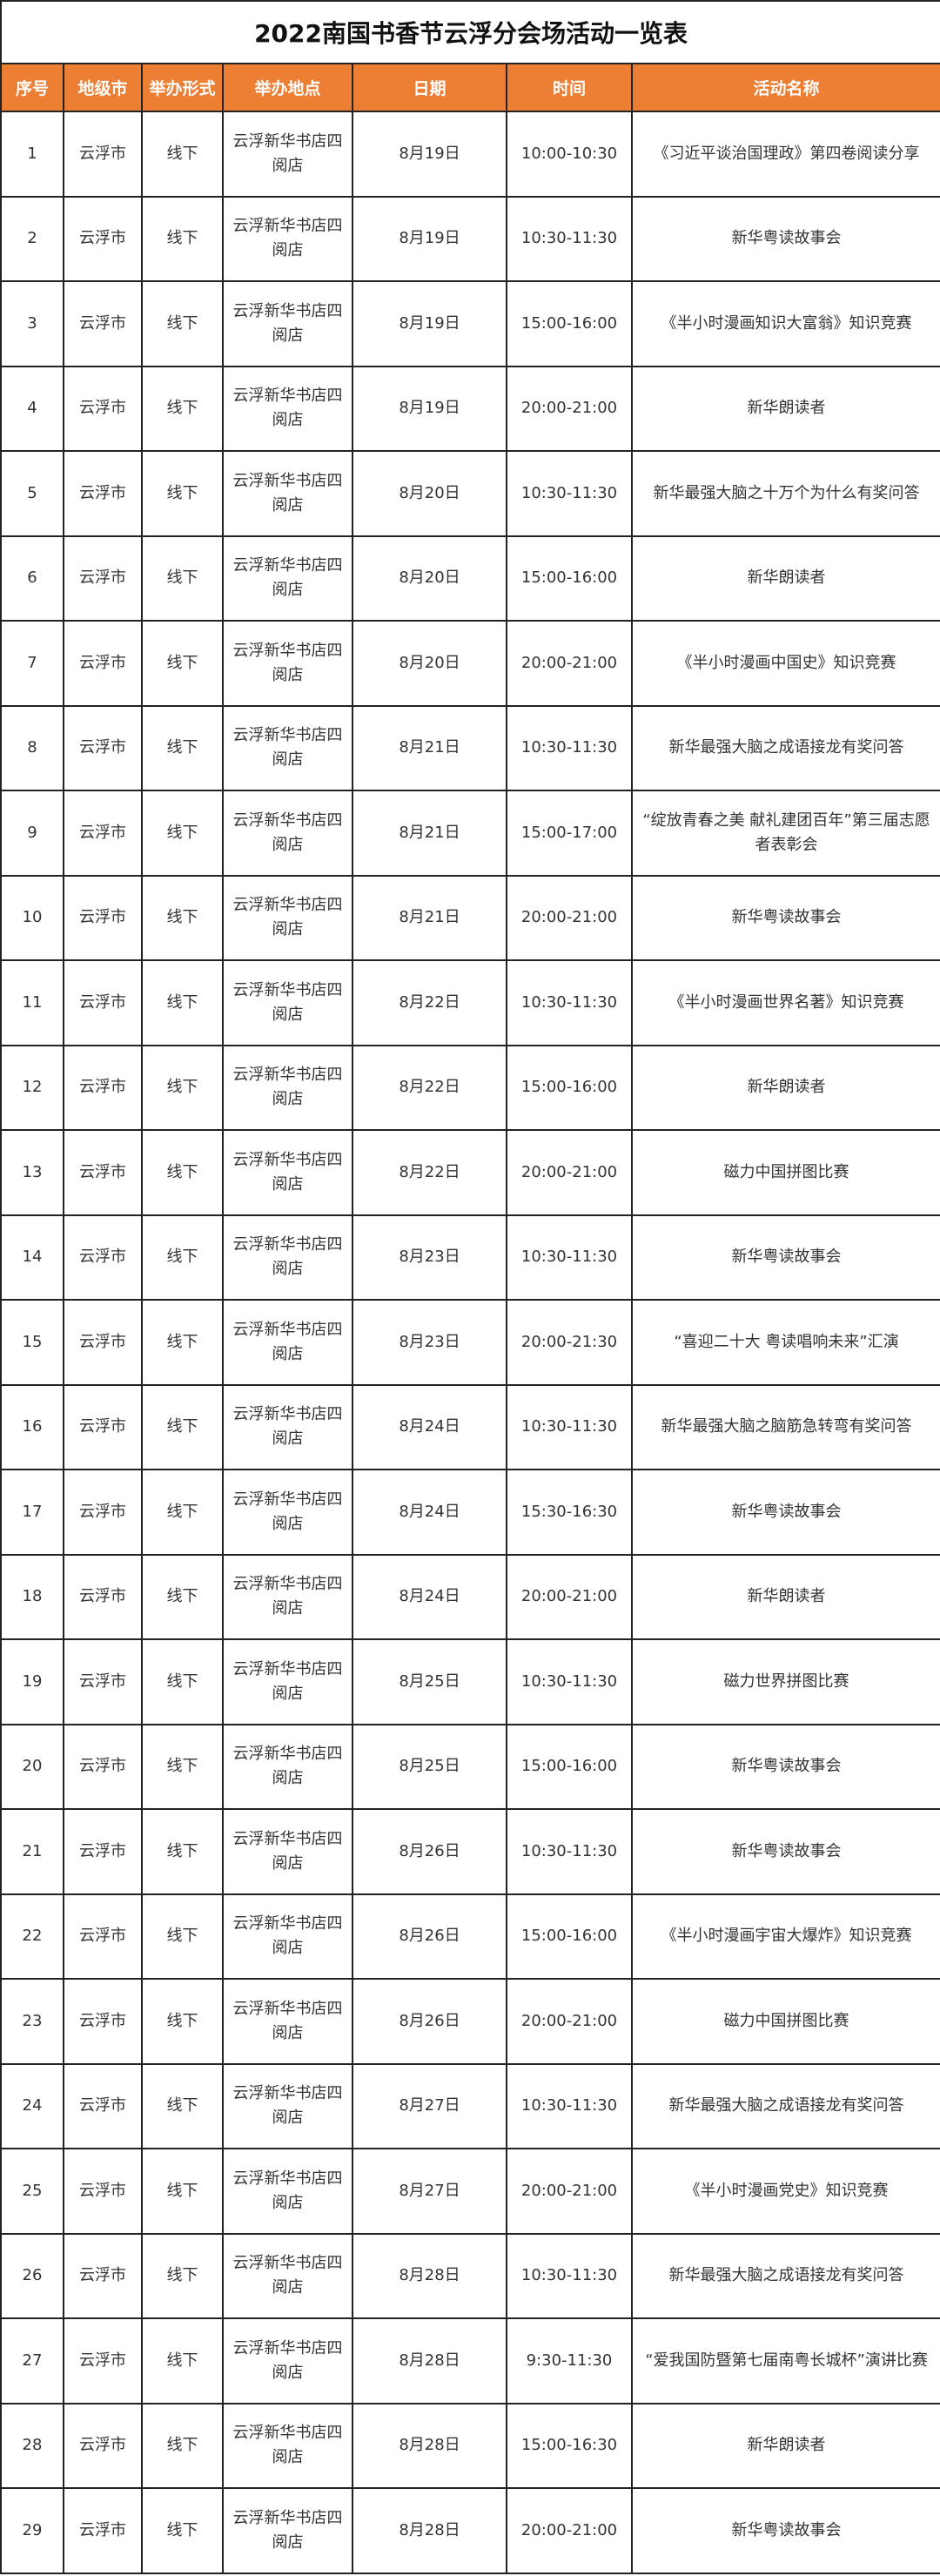 The height and width of the screenshot is (2576, 940). I want to click on header-col-activity: 活动名称, so click(785, 87).